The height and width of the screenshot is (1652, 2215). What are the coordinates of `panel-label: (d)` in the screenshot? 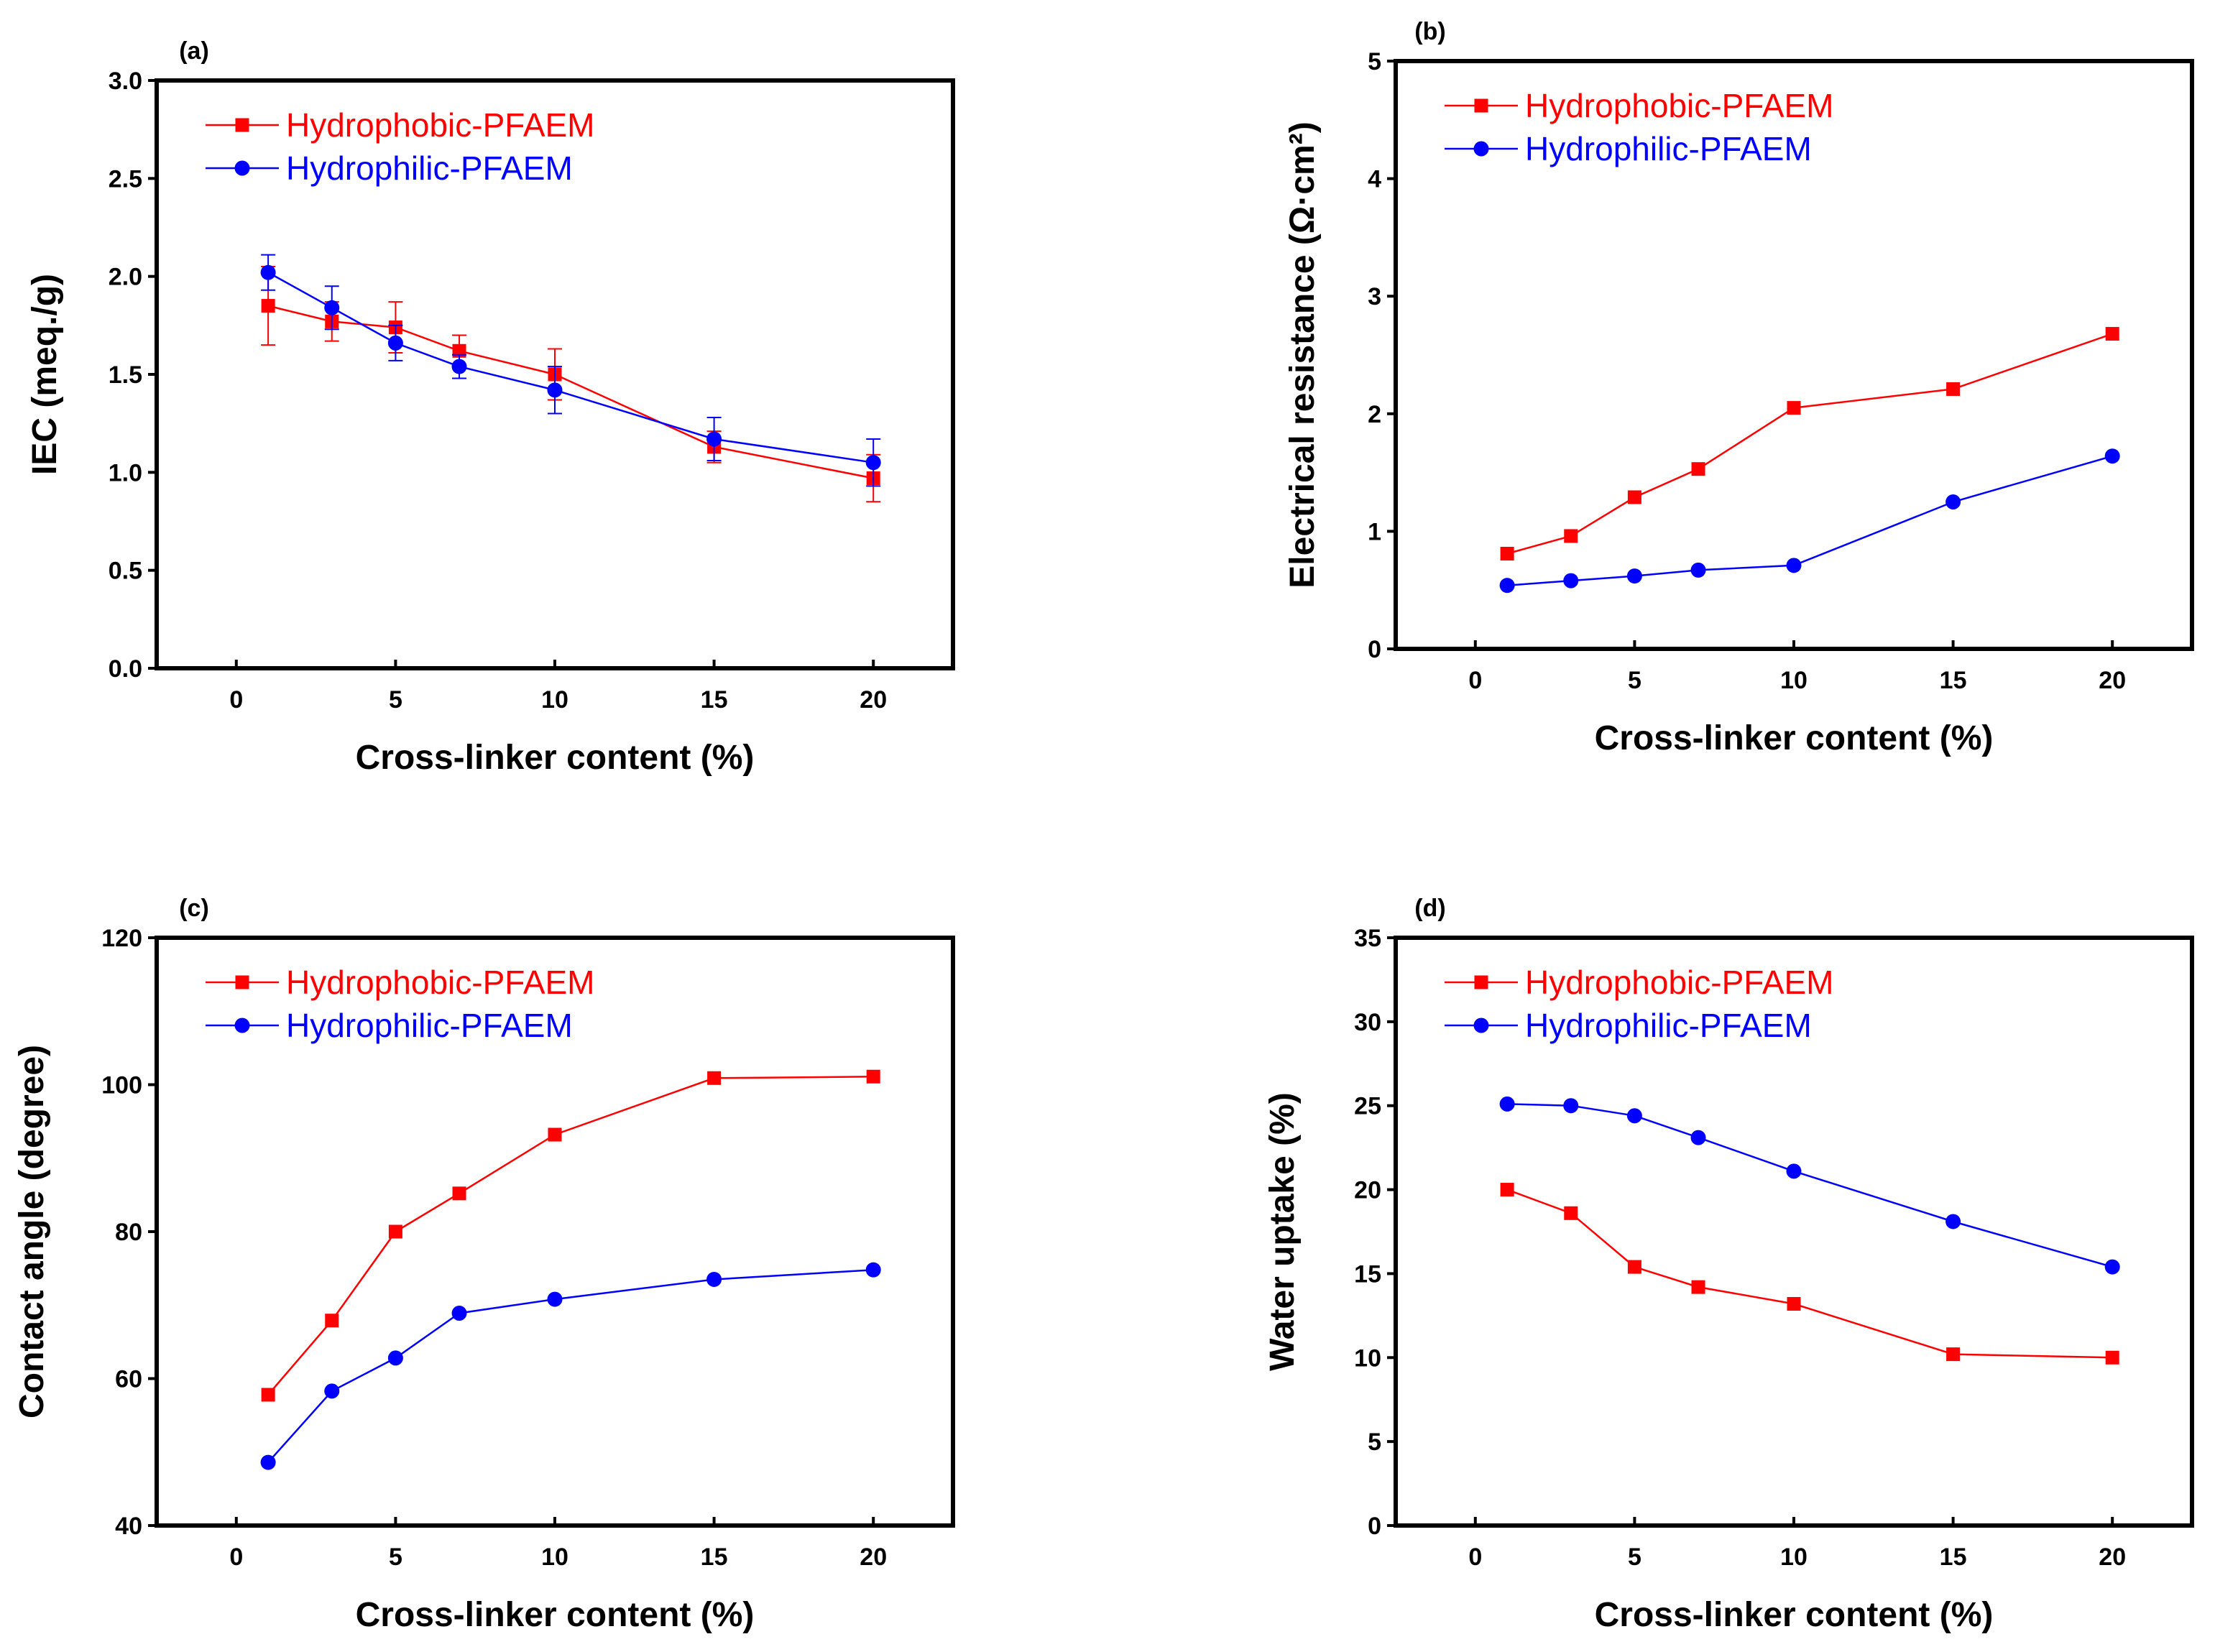 It's located at (1429, 908).